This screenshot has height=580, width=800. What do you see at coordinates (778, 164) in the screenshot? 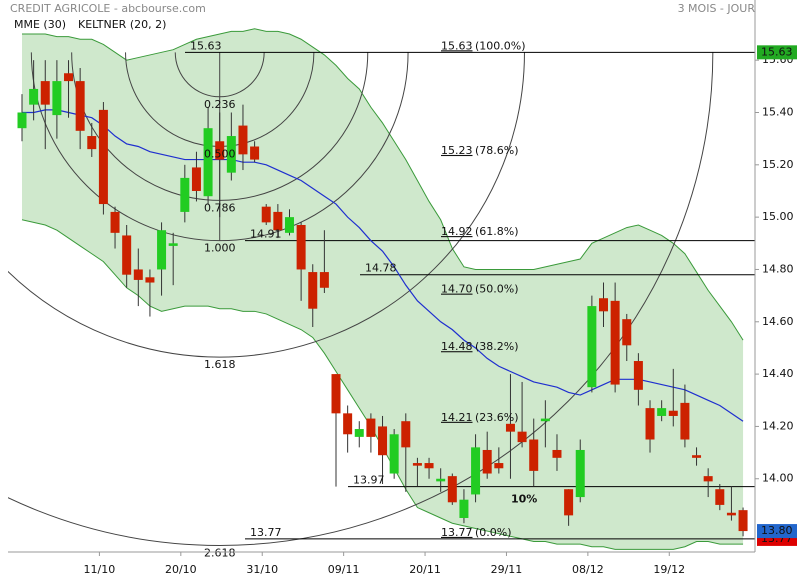
I see `y-tick-label: 15.20` at bounding box center [778, 164].